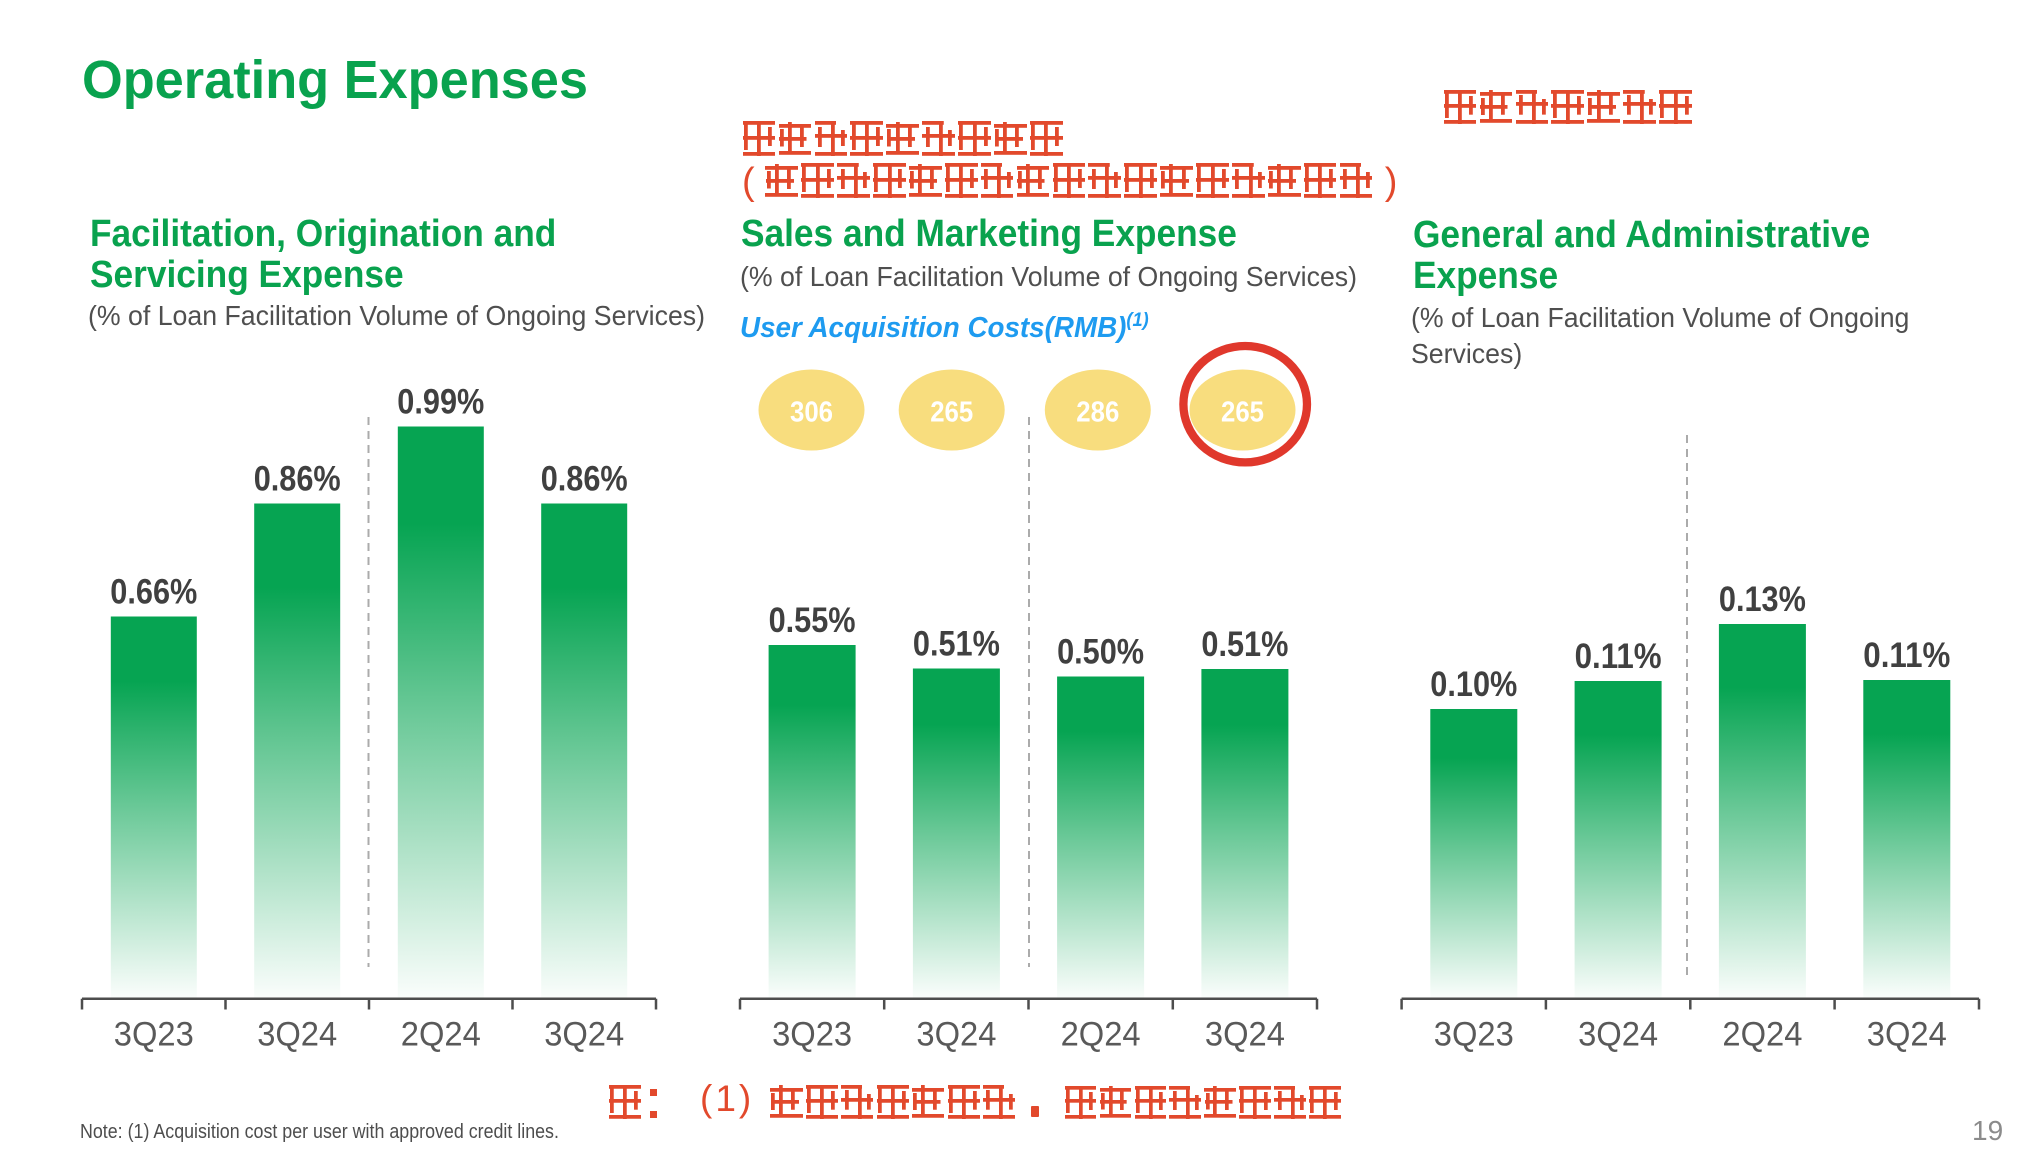  What do you see at coordinates (1097, 413) in the screenshot?
I see `svg-text: 286` at bounding box center [1097, 413].